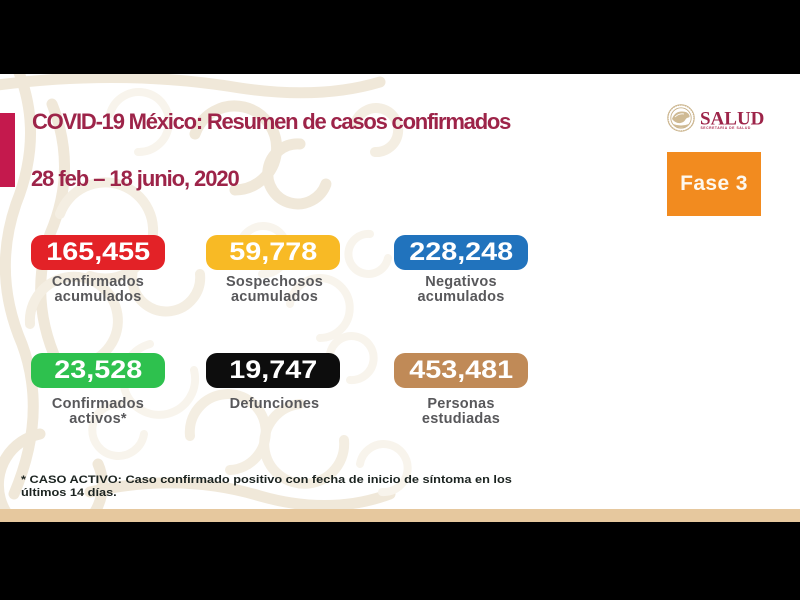 The image size is (800, 600). What do you see at coordinates (726, 127) in the screenshot?
I see `svg-text: SECRETARÍA DE SALUD` at bounding box center [726, 127].